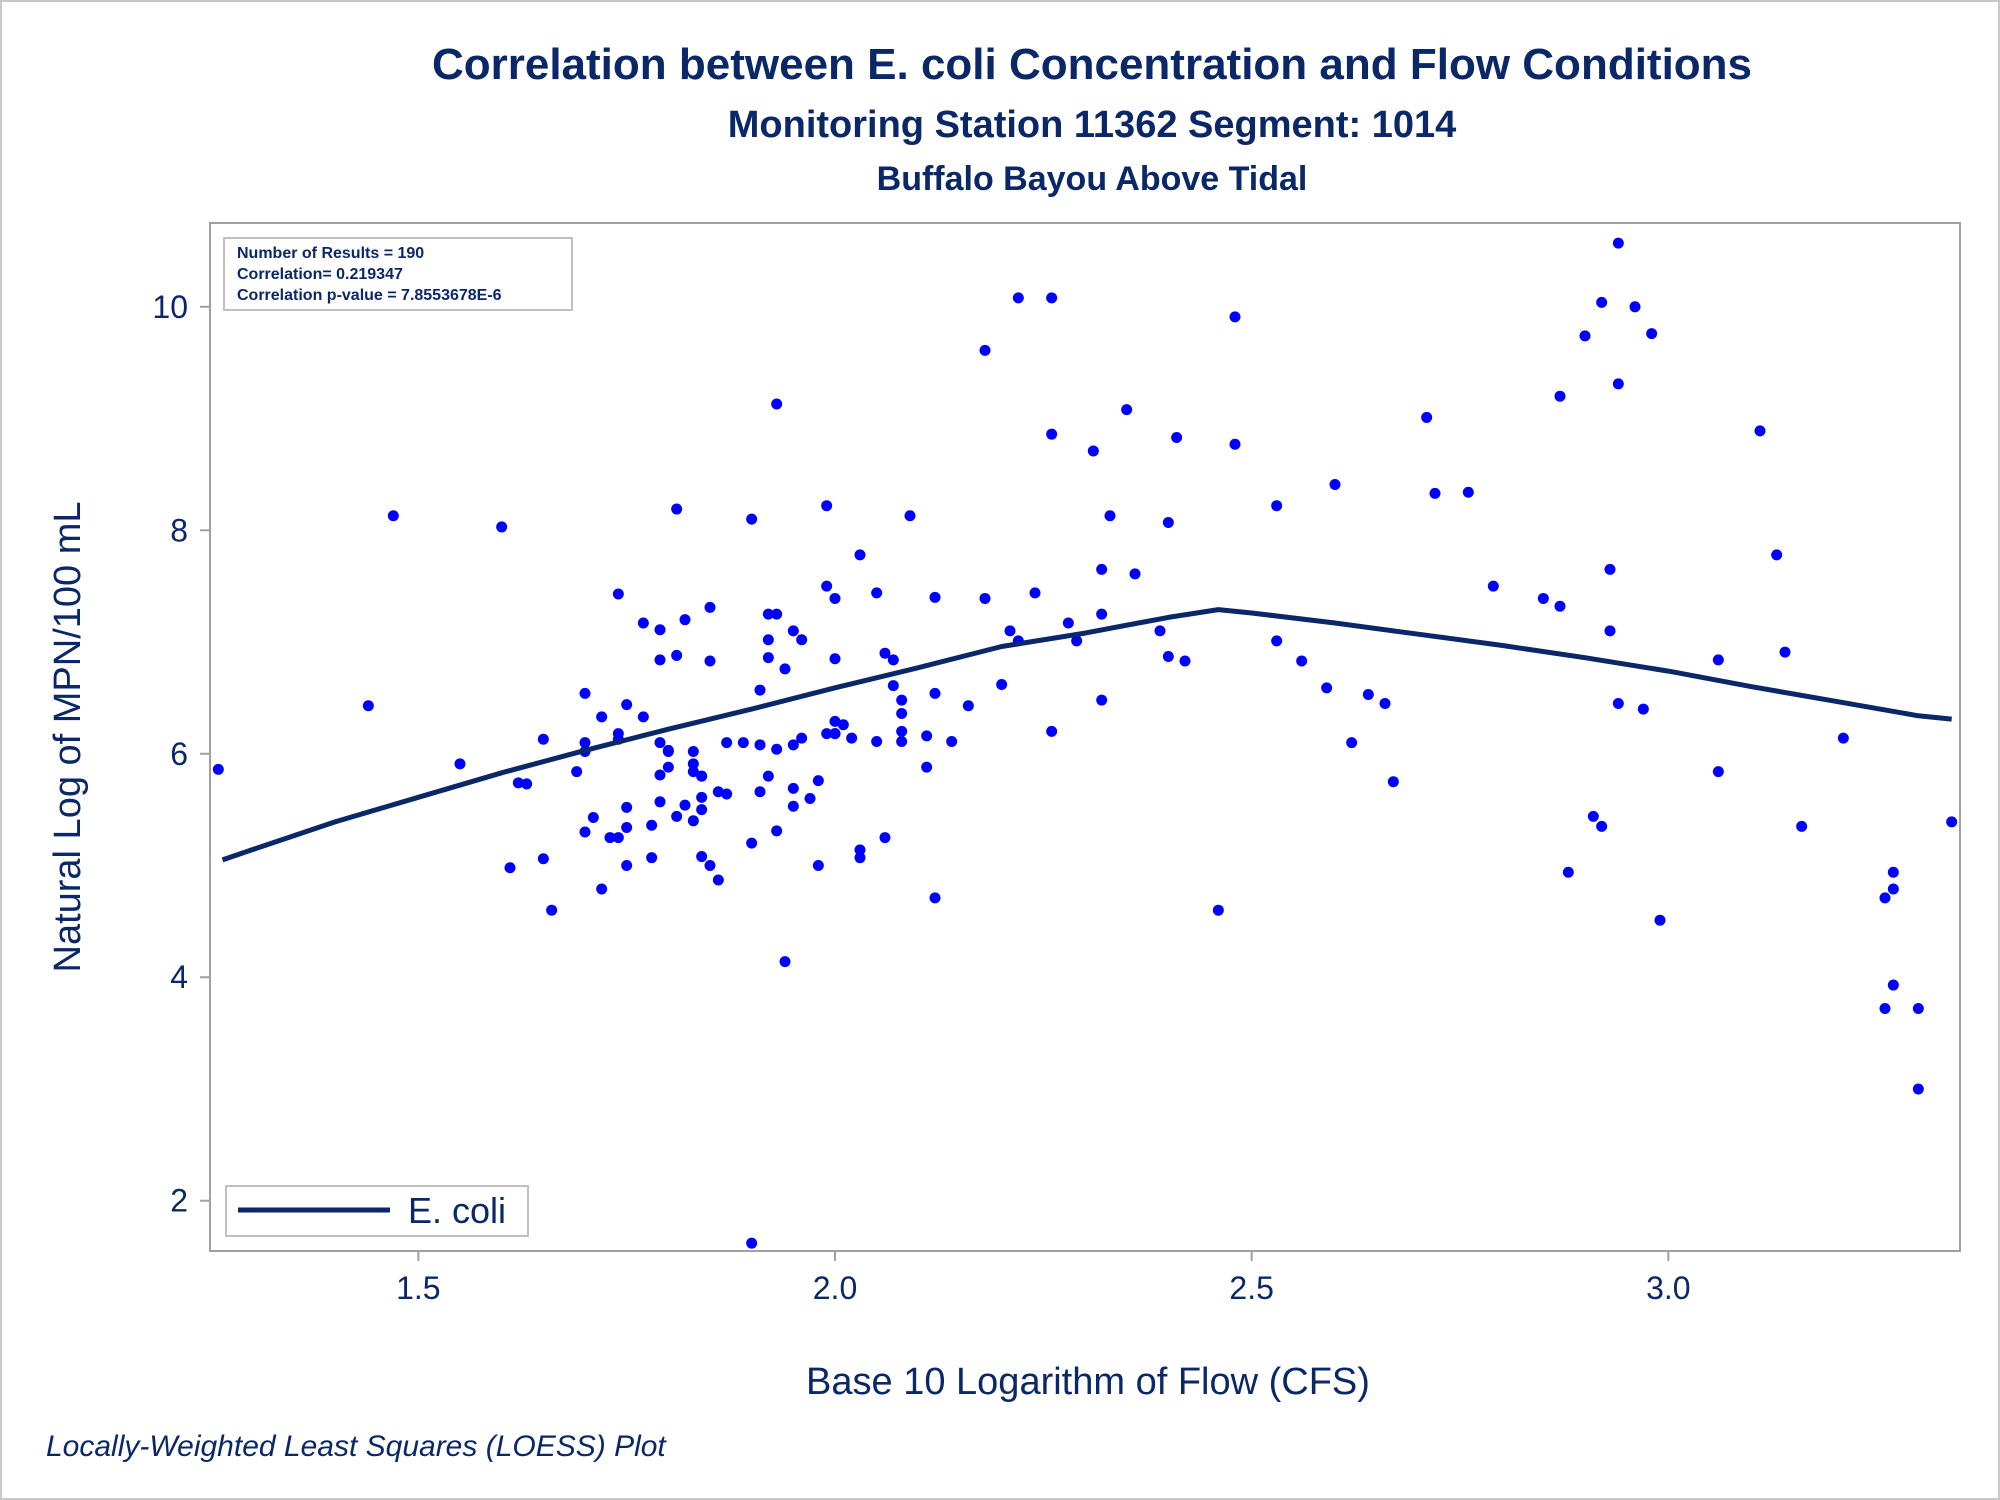 The image size is (2000, 1500). What do you see at coordinates (1092, 179) in the screenshot?
I see `chart-subtitle-2: Buffalo Bayou Above Tidal` at bounding box center [1092, 179].